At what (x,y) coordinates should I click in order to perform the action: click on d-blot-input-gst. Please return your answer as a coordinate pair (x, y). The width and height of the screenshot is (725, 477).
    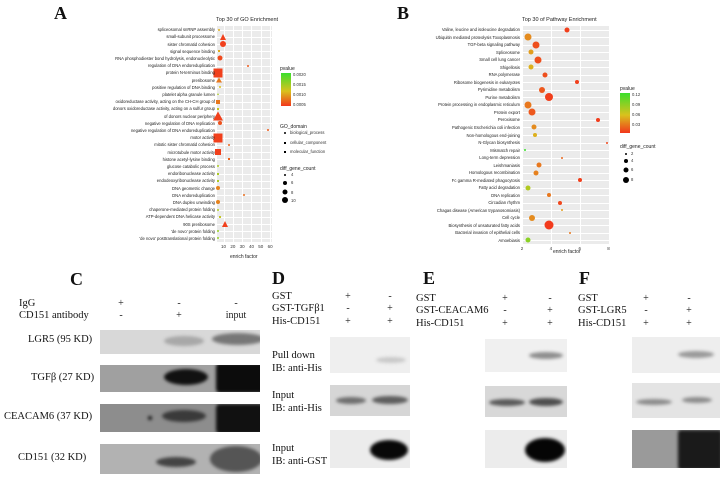
    Looking at the image, I should click on (370, 449).